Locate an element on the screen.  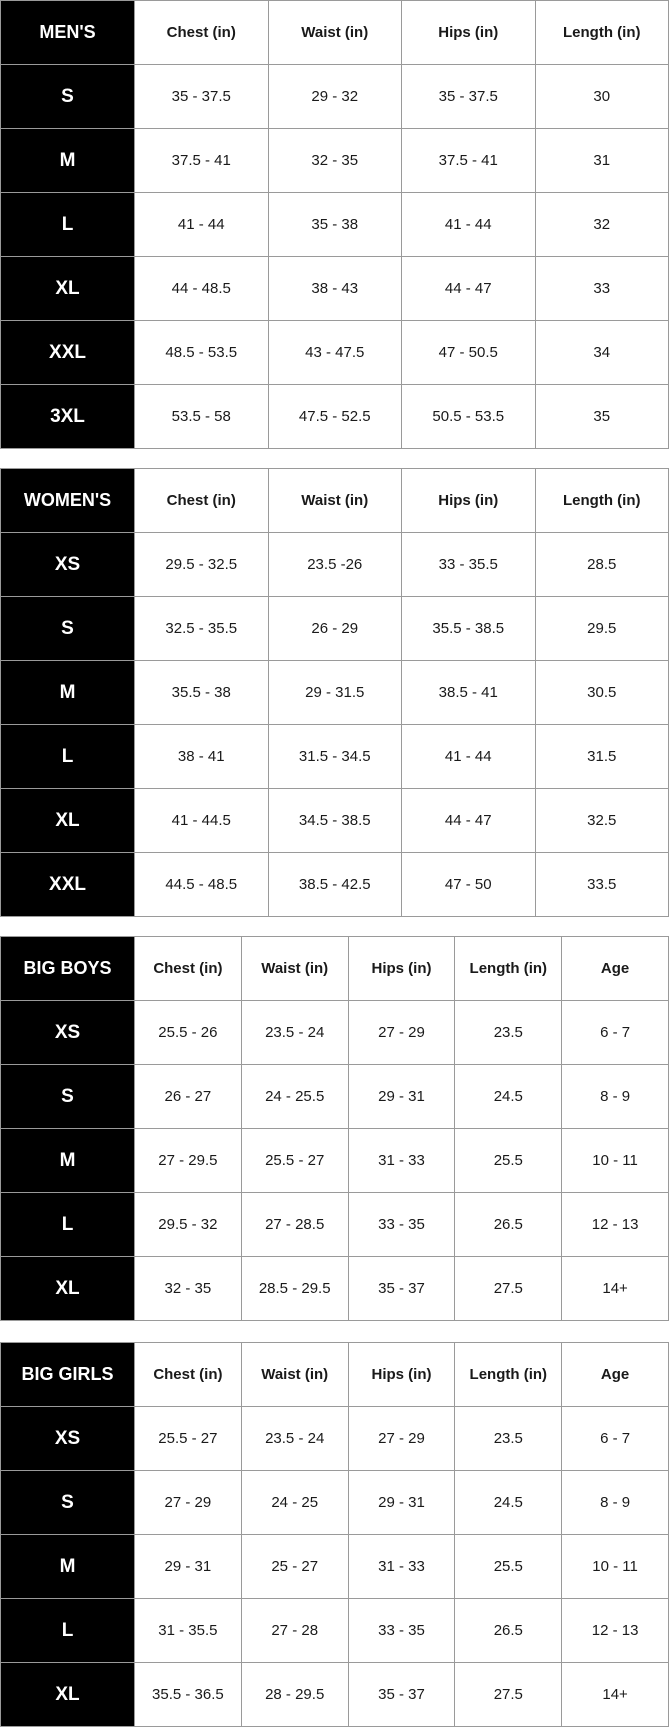
measurement-cell: 29 - 32 is located at coordinates (334, 96).